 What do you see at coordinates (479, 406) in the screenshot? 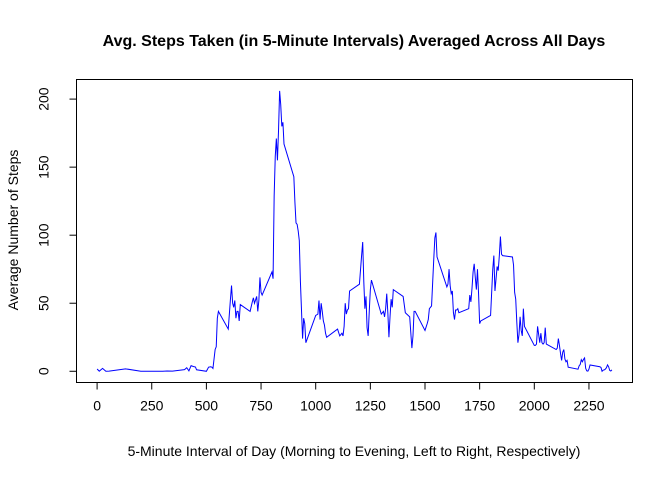
I see `x-tick-label: 1750` at bounding box center [479, 406].